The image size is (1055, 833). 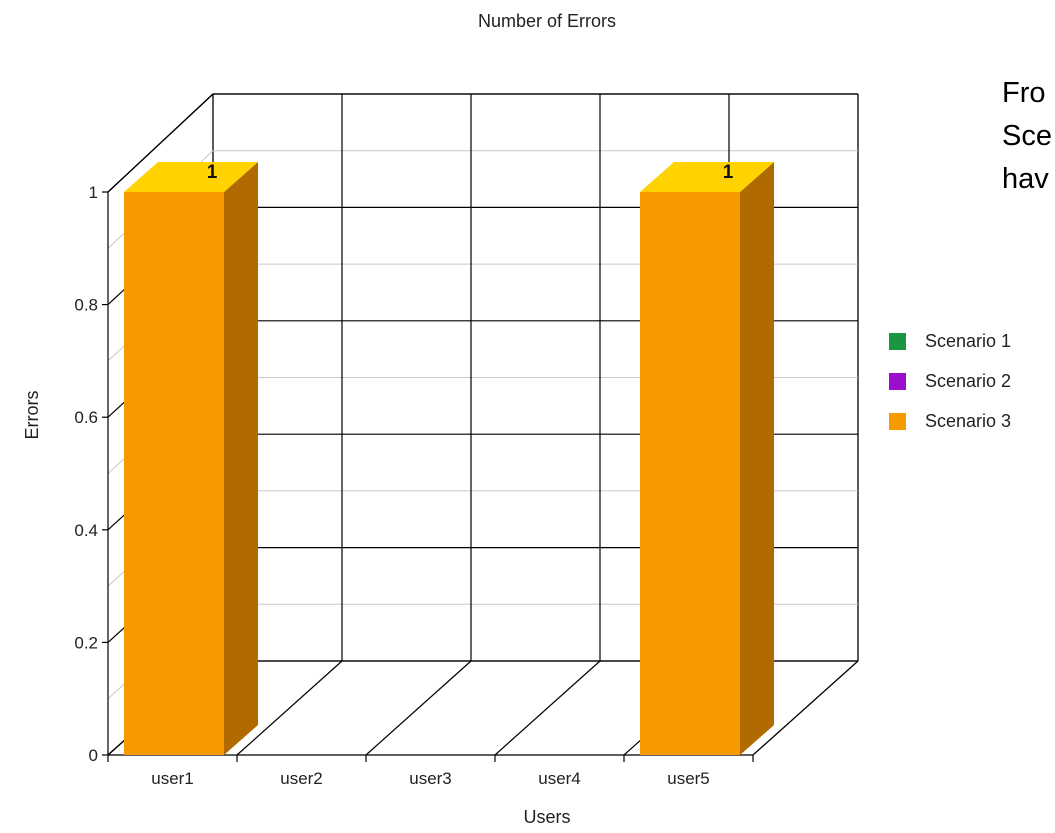 I want to click on legend-label: Scenario 1, so click(x=968, y=341).